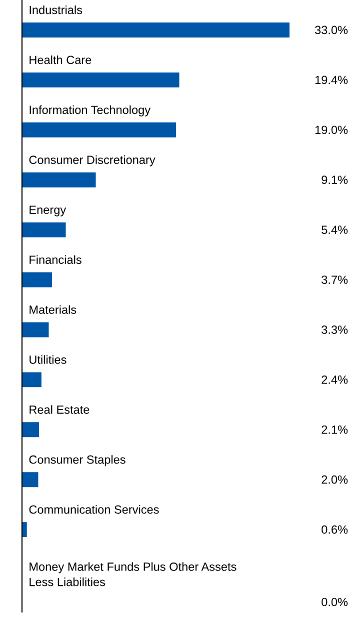 The height and width of the screenshot is (617, 360). What do you see at coordinates (77, 460) in the screenshot?
I see `y-tick-label: Consumer Staples` at bounding box center [77, 460].